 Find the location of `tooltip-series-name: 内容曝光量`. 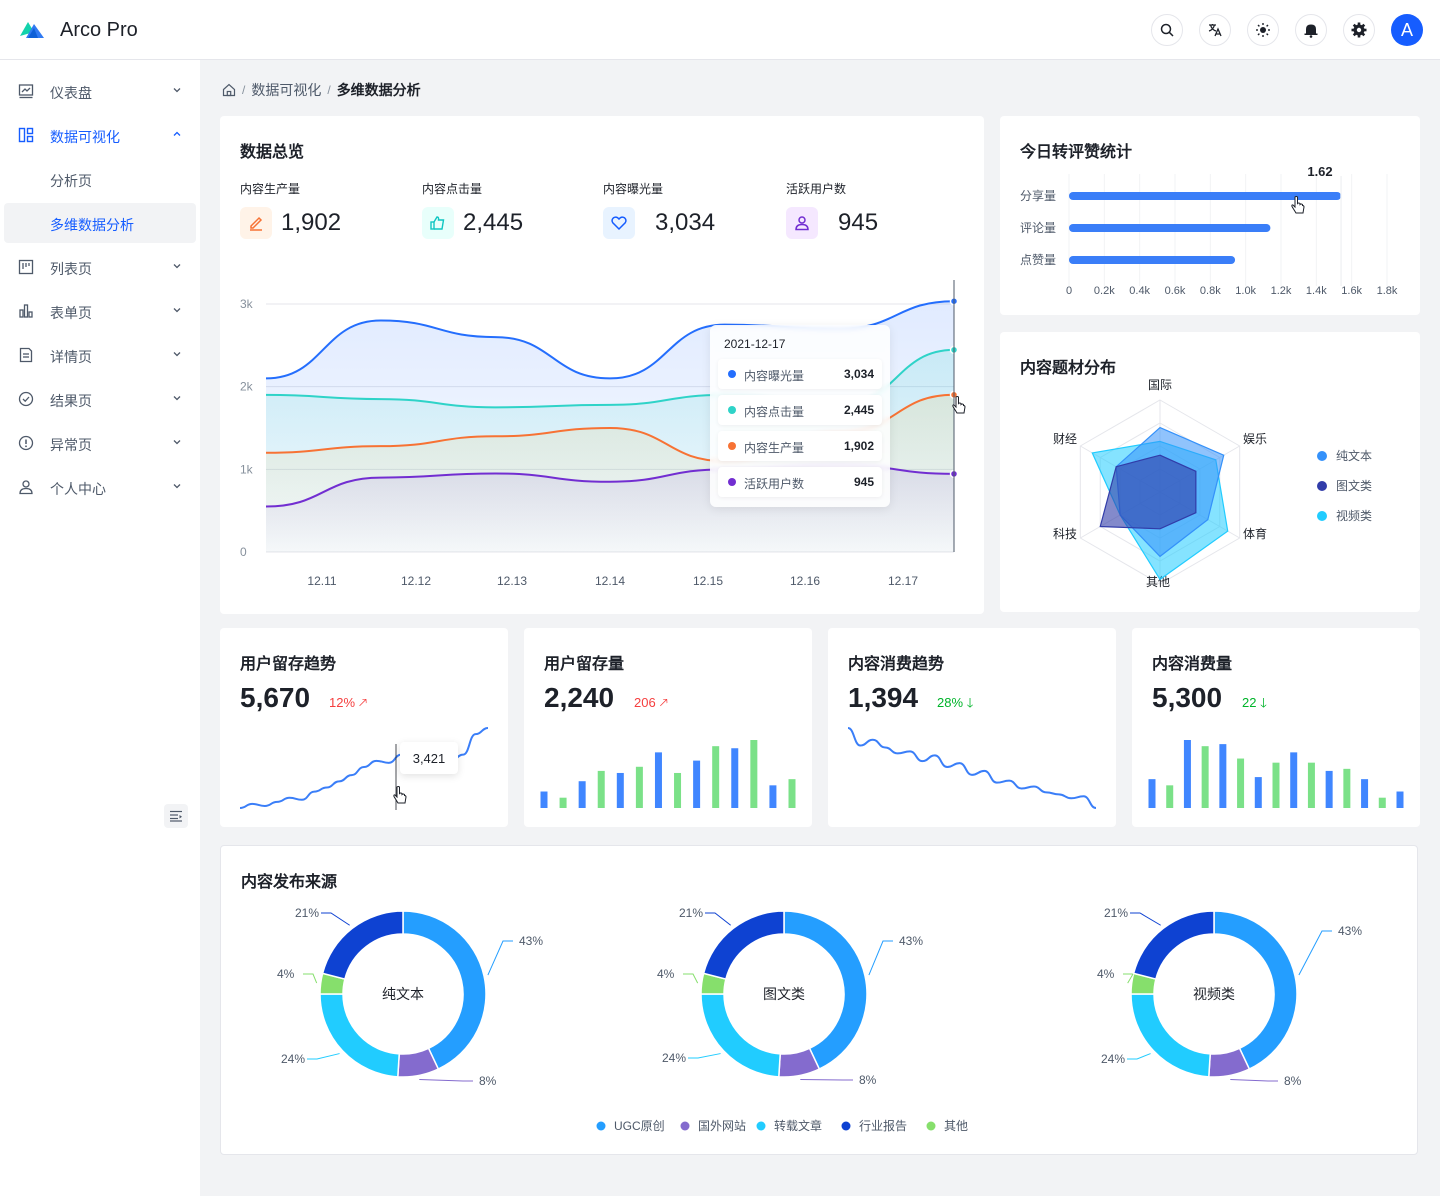

tooltip-series-name: 内容曝光量 is located at coordinates (774, 376).